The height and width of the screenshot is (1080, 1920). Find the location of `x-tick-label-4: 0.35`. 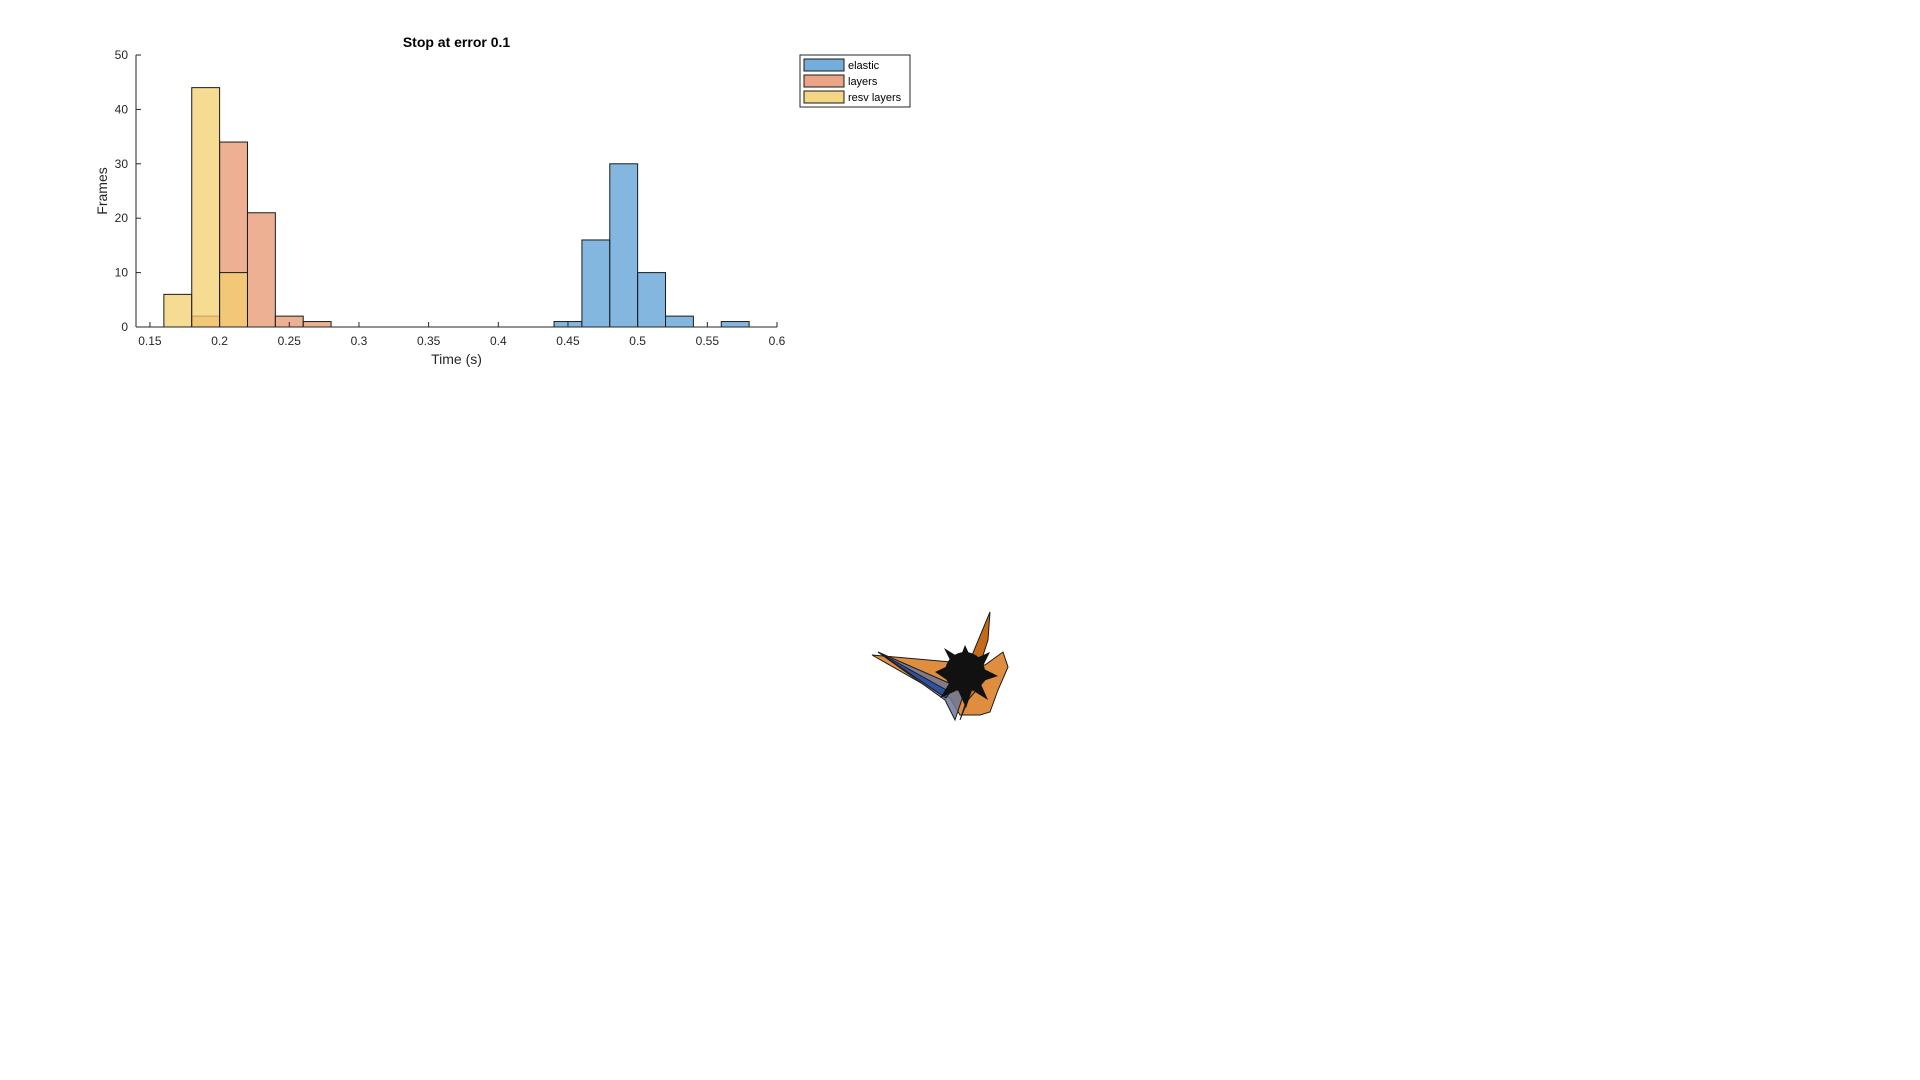

x-tick-label-4: 0.35 is located at coordinates (429, 341).